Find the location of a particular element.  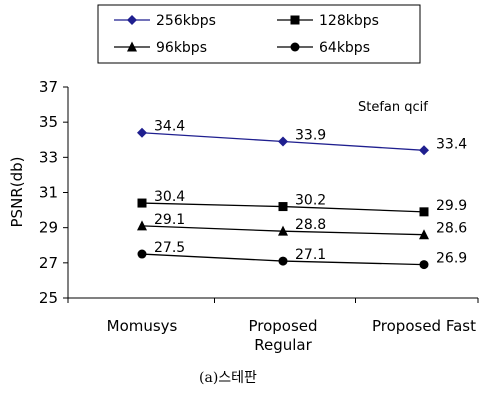

legend-item-96kbps: 96kbps is located at coordinates (160, 48).